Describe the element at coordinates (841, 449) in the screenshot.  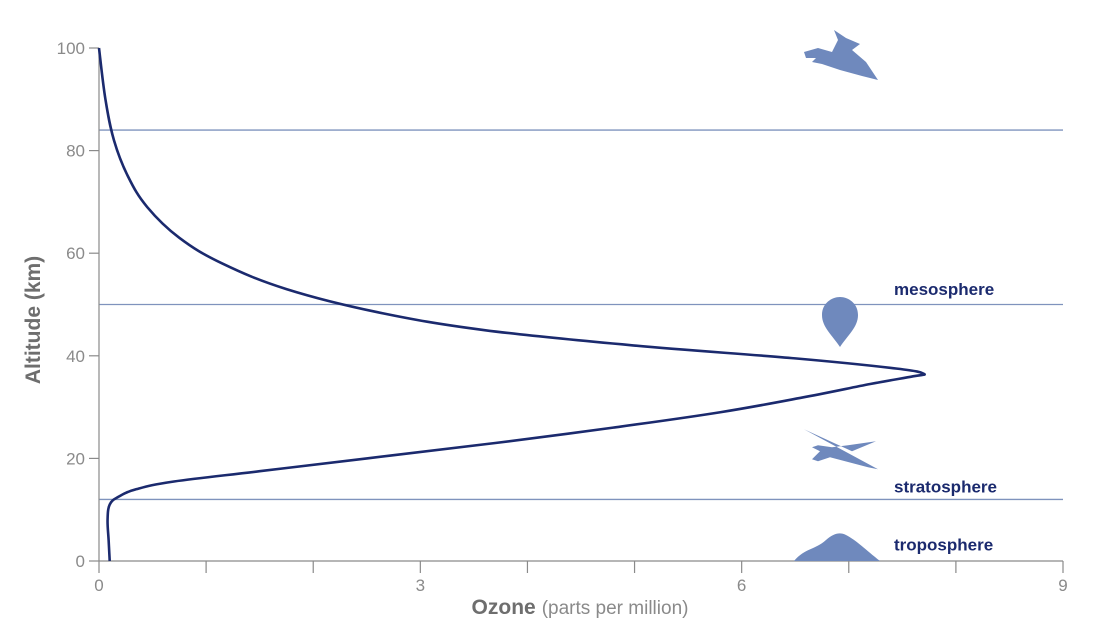
I see `airplane-icon` at that location.